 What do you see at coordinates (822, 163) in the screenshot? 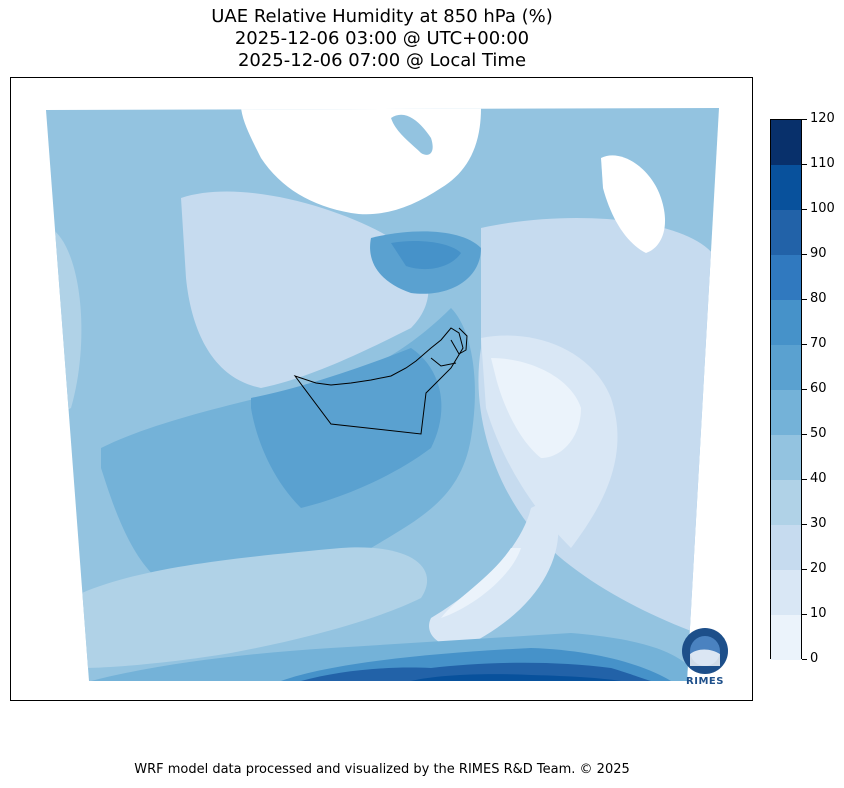
I see `colorbar-tick-label: 110` at bounding box center [822, 163].